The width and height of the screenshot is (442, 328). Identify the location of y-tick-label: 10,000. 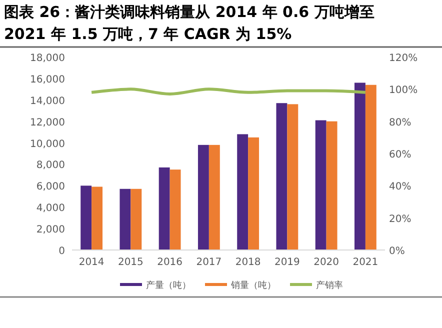
(47, 144).